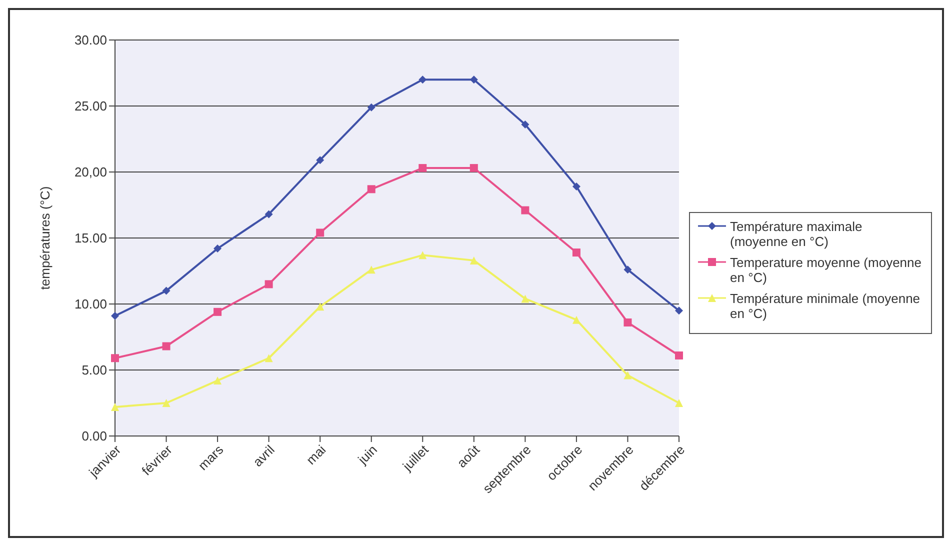 This screenshot has width=952, height=555. What do you see at coordinates (90, 106) in the screenshot?
I see `y-tick-label: 25.00` at bounding box center [90, 106].